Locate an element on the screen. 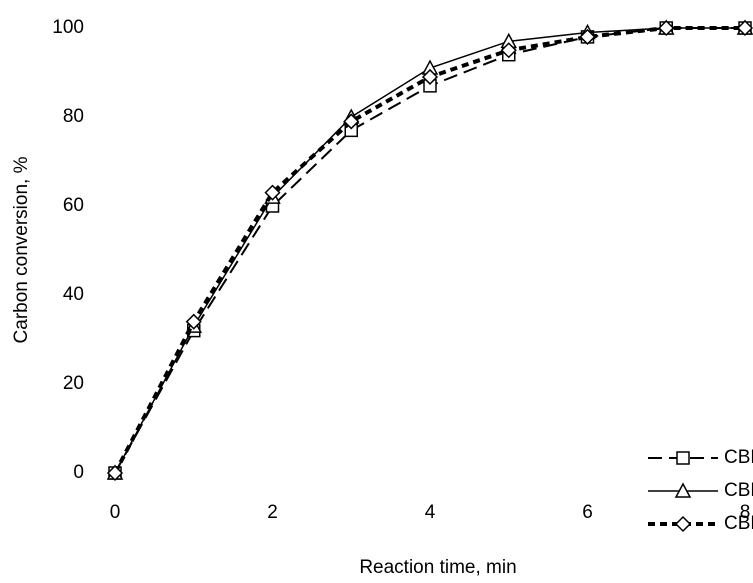 Image resolution: width=753 pixels, height=583 pixels. legend-label: CBPL900,1100 is located at coordinates (738, 457).